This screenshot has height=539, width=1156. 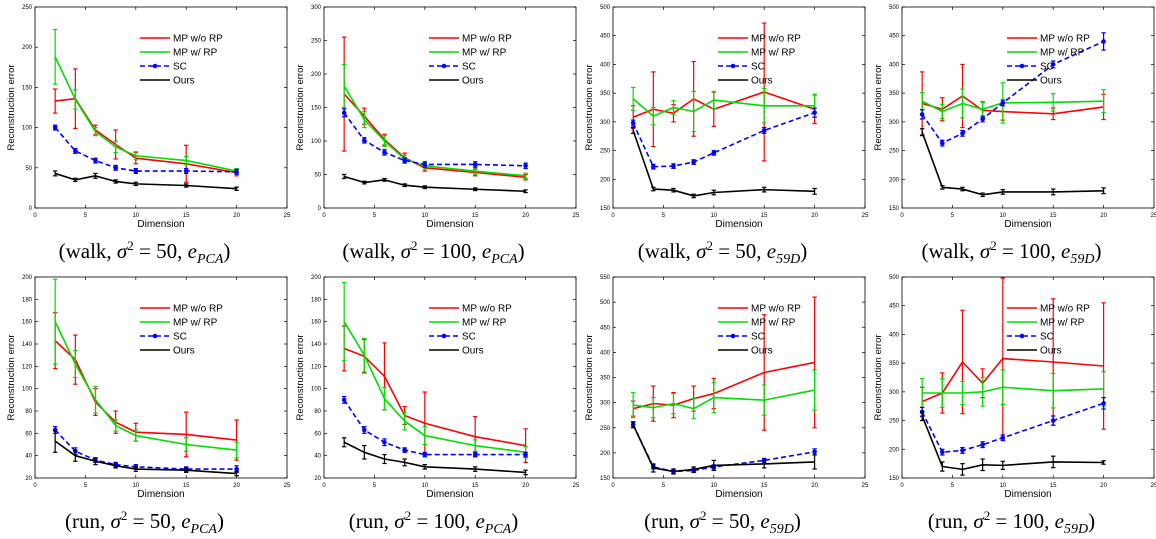 I want to click on x-tick-label: 10, so click(x=424, y=216).